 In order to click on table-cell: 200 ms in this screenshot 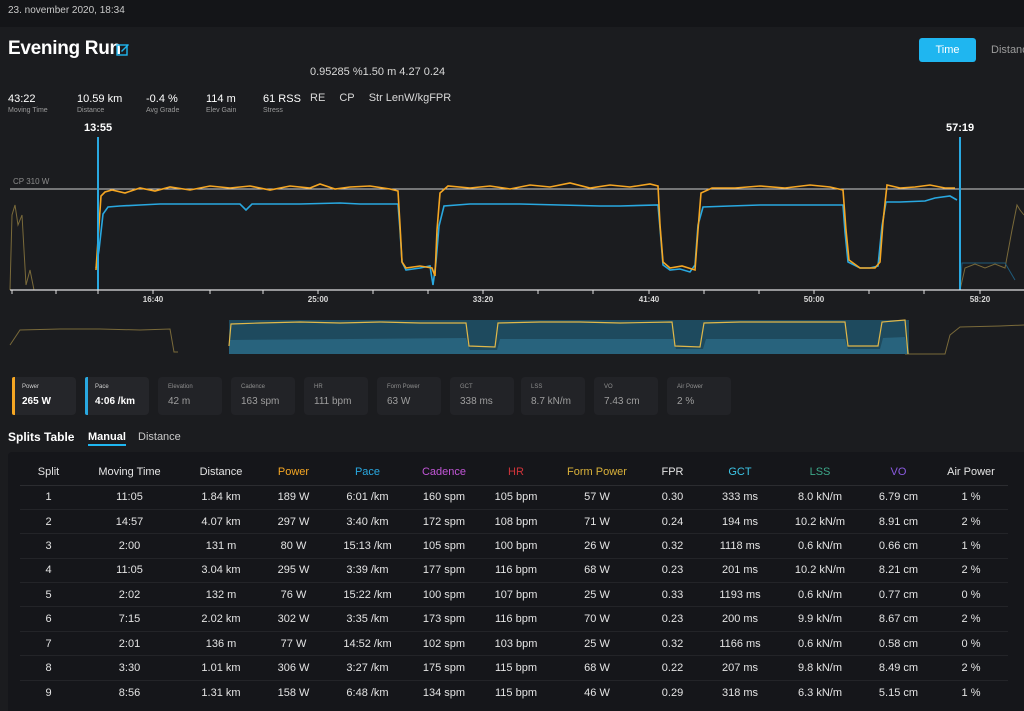, I will do `click(740, 619)`.